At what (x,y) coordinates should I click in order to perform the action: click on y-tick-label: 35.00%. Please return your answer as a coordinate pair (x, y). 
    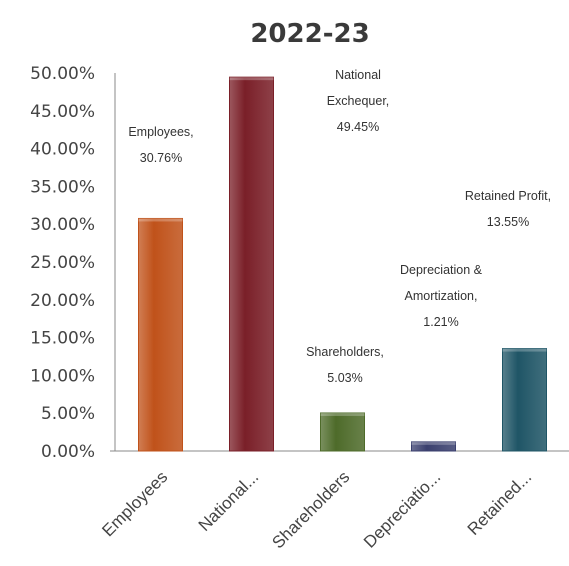
    Looking at the image, I should click on (62, 187).